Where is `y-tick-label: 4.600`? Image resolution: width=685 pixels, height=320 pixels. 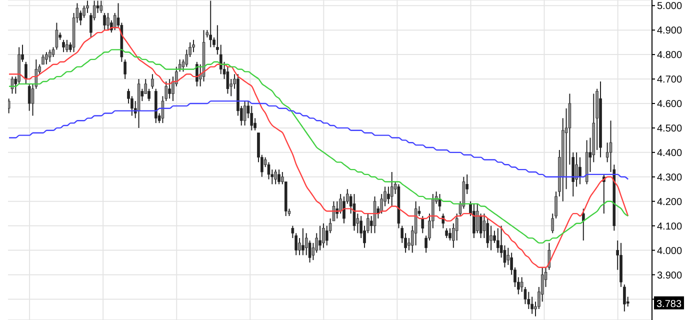 y-tick-label: 4.600 is located at coordinates (669, 104).